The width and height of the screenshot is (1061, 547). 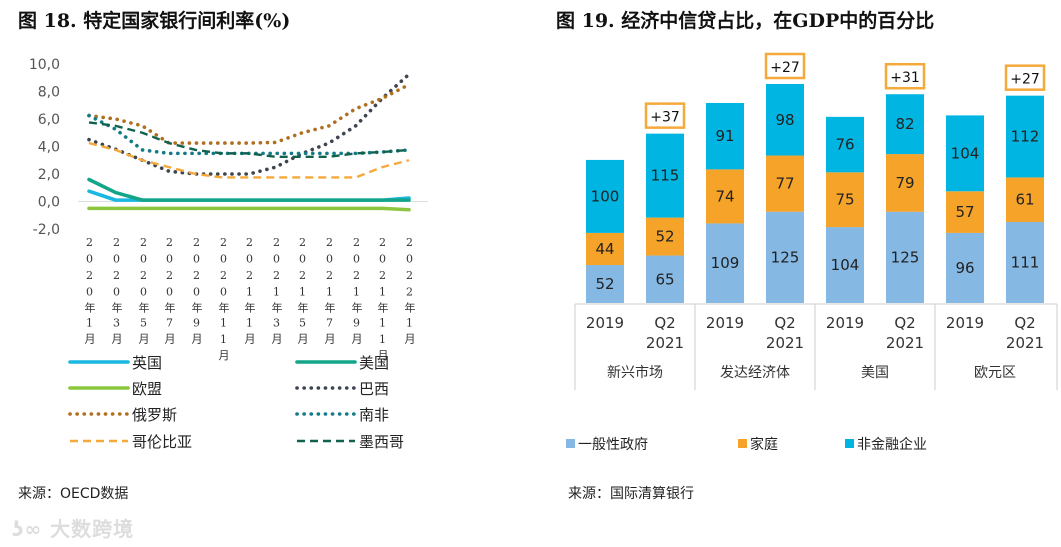 What do you see at coordinates (196, 292) in the screenshot?
I see `x-tick-label: 2020年9月` at bounding box center [196, 292].